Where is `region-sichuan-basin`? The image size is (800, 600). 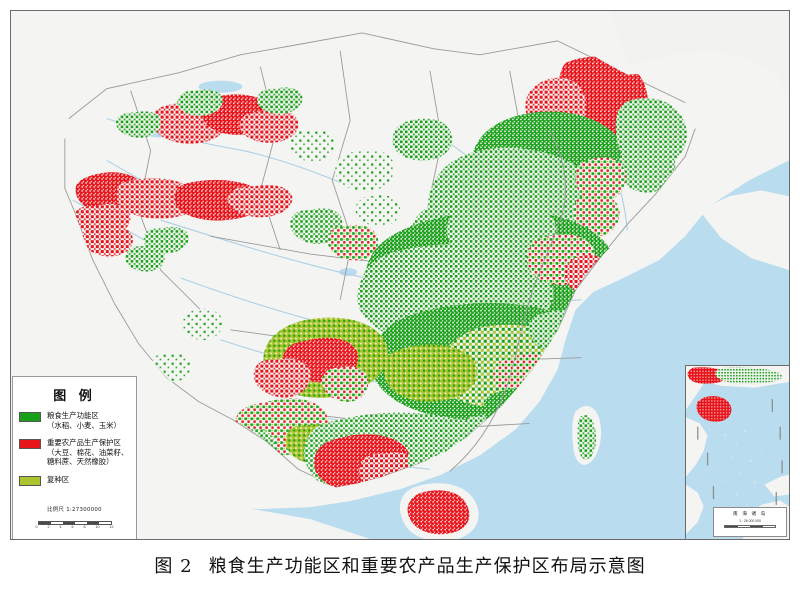
region-sichuan-basin is located at coordinates (321, 359).